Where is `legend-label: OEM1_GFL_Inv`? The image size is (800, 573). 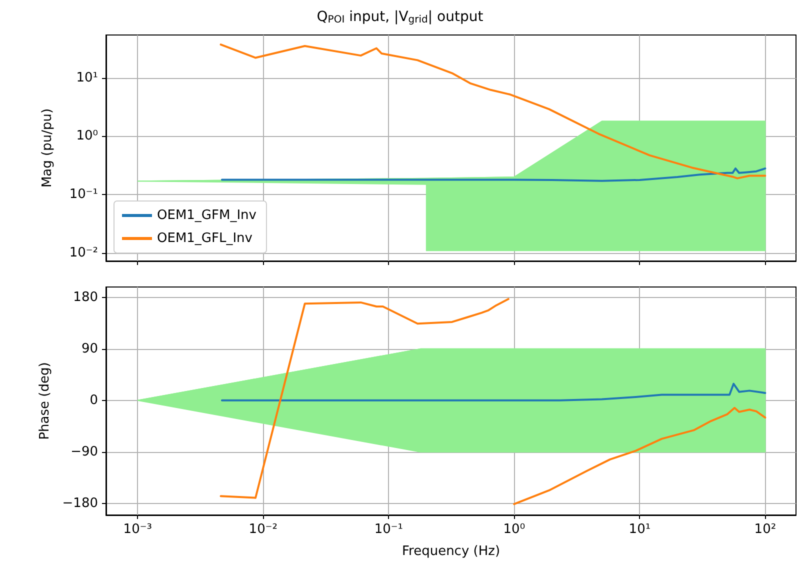 legend-label: OEM1_GFL_Inv is located at coordinates (205, 238).